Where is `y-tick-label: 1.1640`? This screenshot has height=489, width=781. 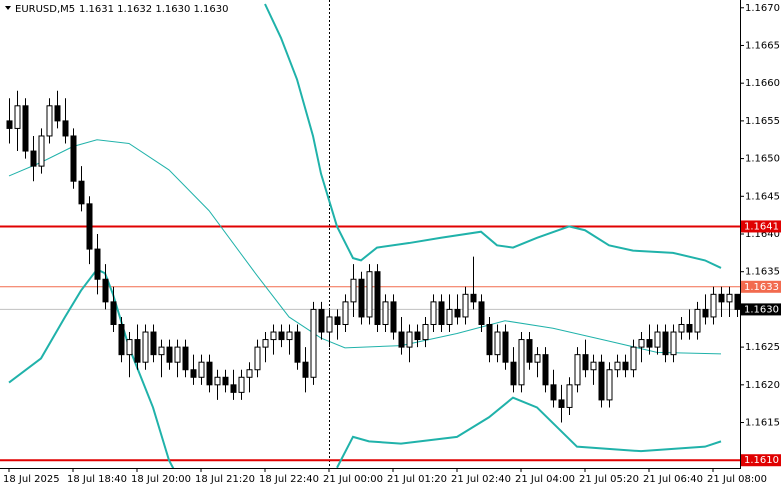 y-tick-label: 1.1640 is located at coordinates (762, 234).